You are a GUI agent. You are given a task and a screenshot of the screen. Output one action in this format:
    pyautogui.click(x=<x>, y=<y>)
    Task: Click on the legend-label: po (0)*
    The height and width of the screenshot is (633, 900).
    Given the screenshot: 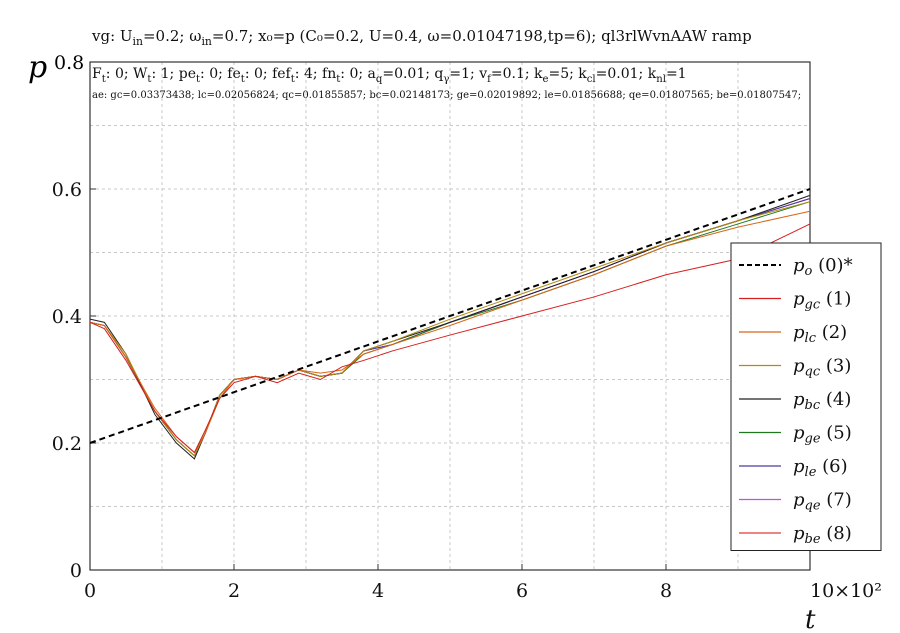 What is the action you would take?
    pyautogui.click(x=823, y=267)
    